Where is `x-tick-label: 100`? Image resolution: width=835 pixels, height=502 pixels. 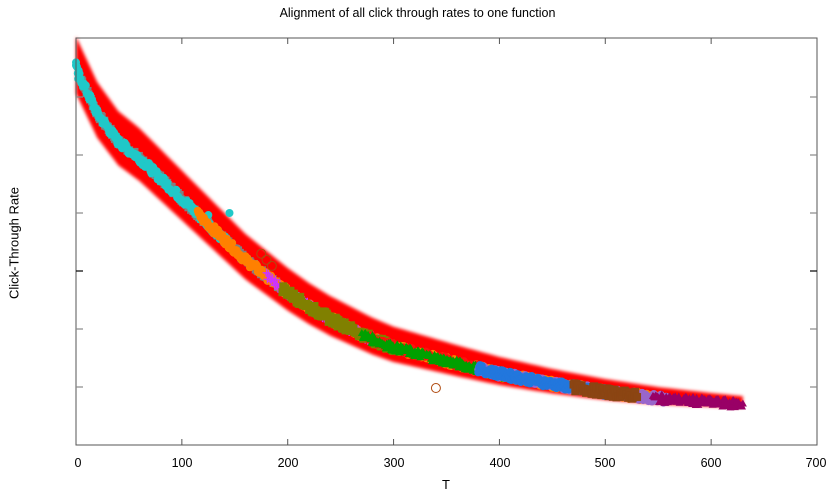
x-tick-label: 100 is located at coordinates (182, 463).